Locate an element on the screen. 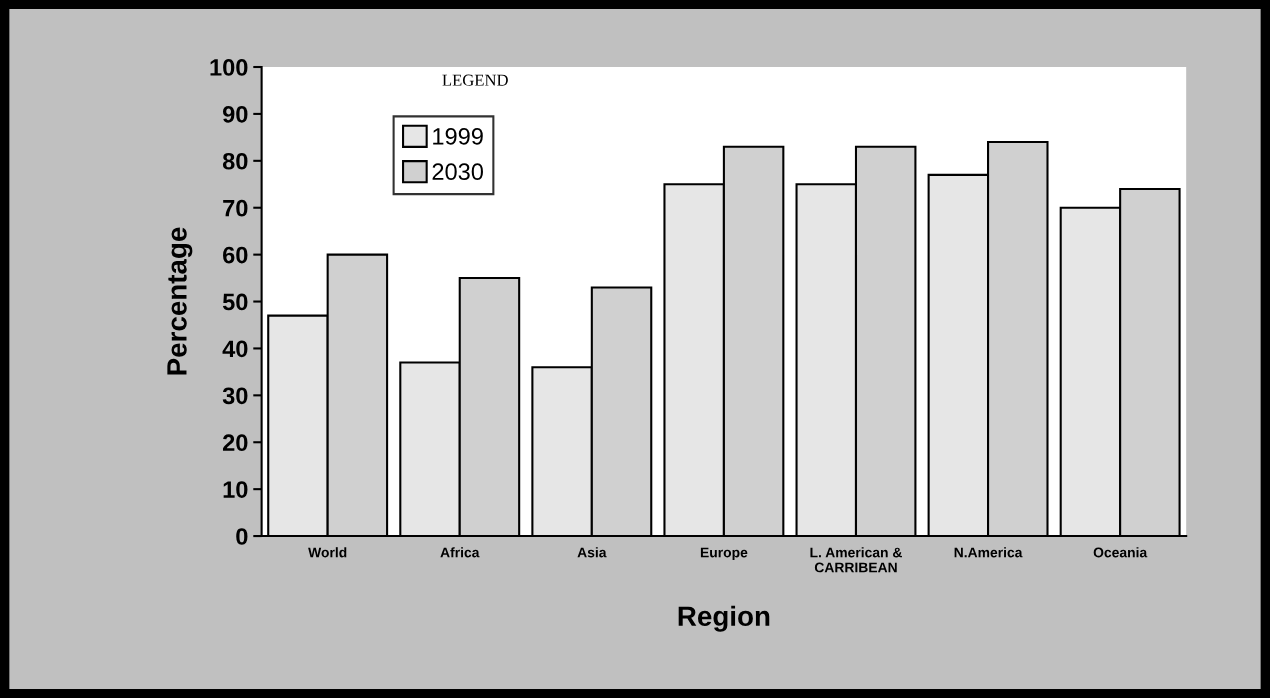  x-tick-label: L. American & CARRIBEAN is located at coordinates (856, 560).